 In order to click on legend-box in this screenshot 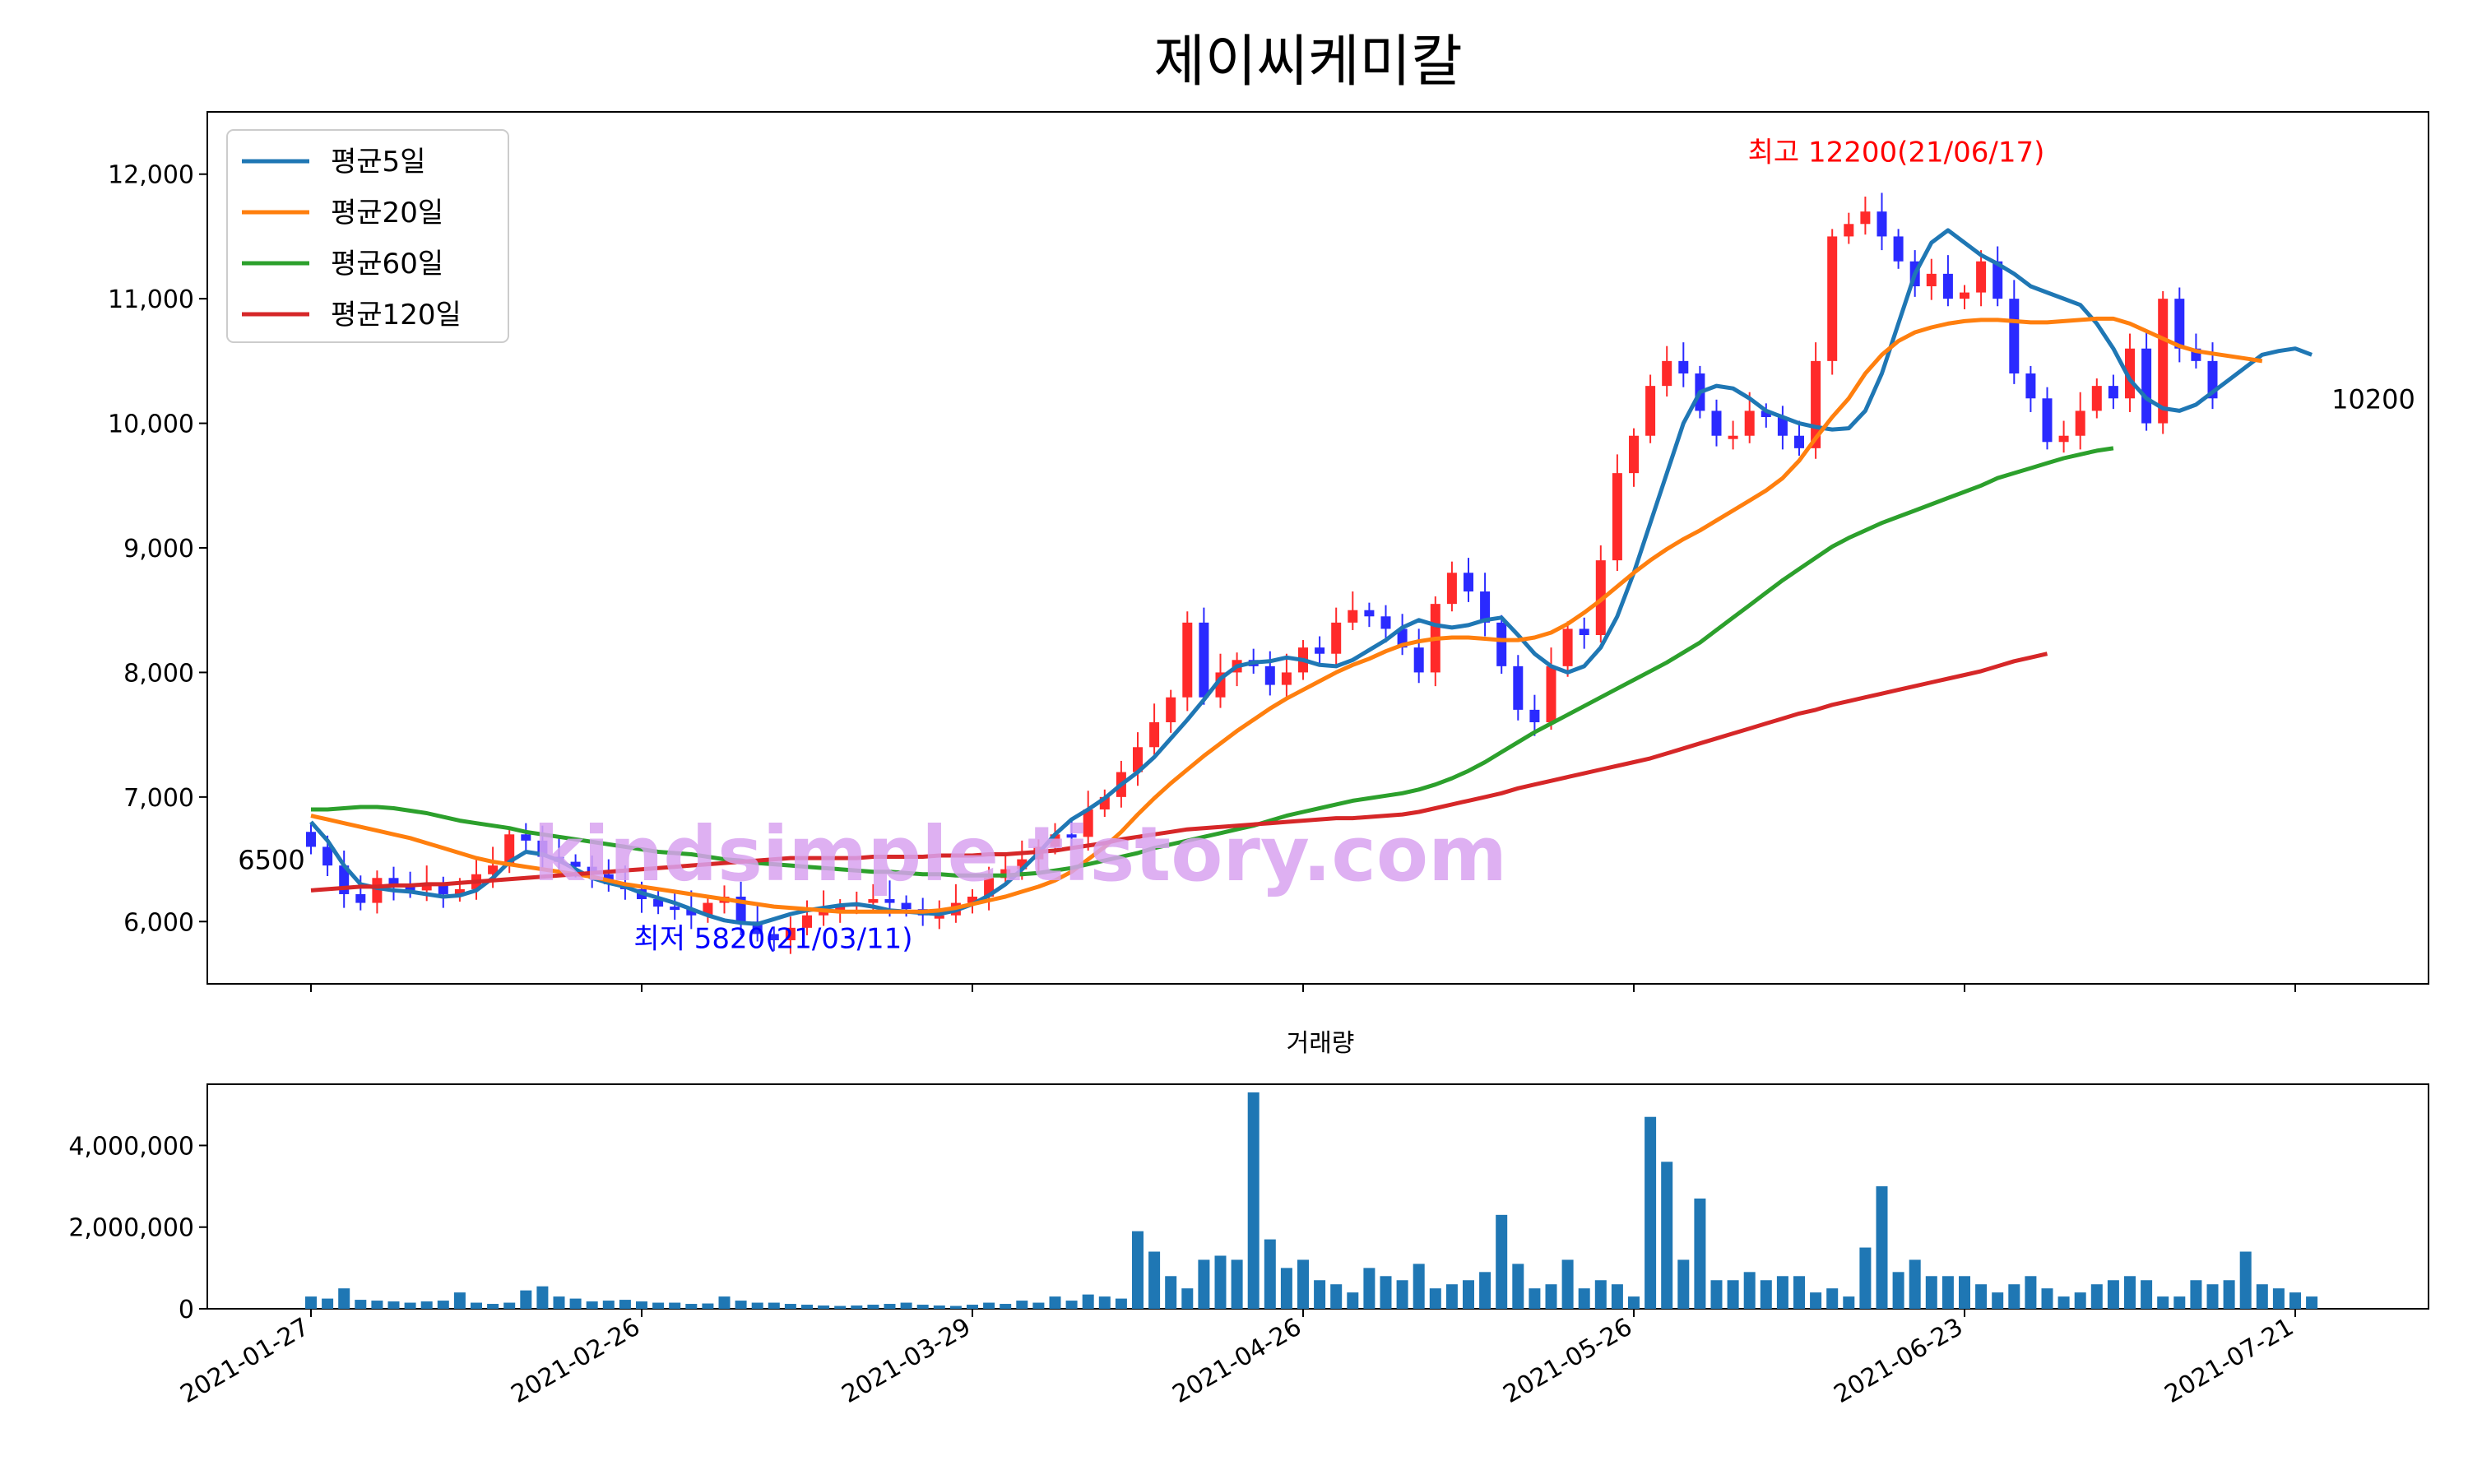, I will do `click(367, 236)`.